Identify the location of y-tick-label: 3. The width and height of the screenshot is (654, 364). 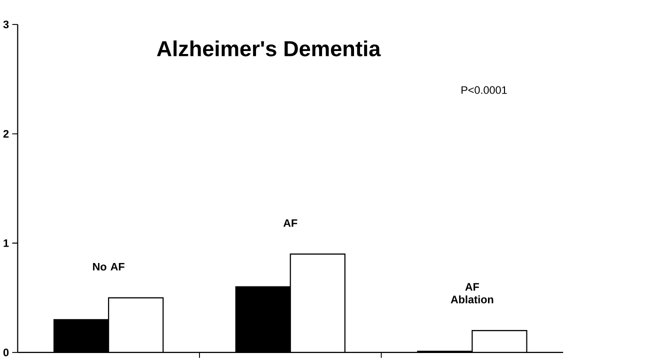
(6, 24).